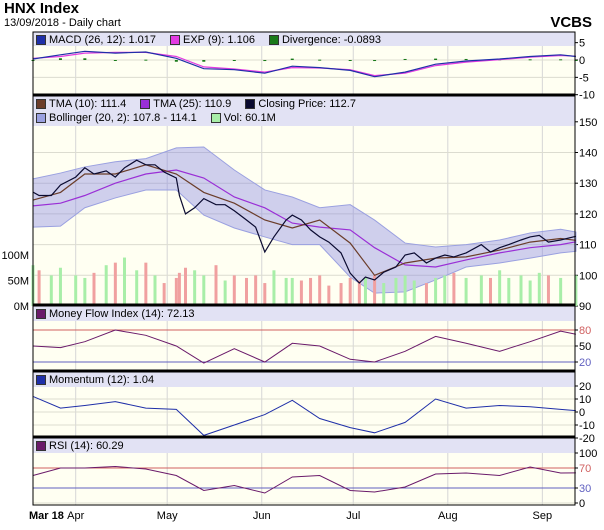 The image size is (604, 530). I want to click on legend-label: TMA (10): 111.4, so click(88, 104).